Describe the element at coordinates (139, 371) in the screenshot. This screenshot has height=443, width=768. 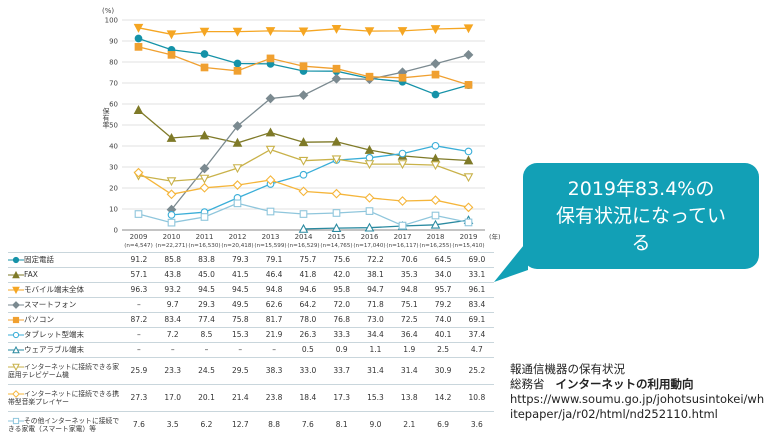
I see `table-cell: 25.9` at that location.